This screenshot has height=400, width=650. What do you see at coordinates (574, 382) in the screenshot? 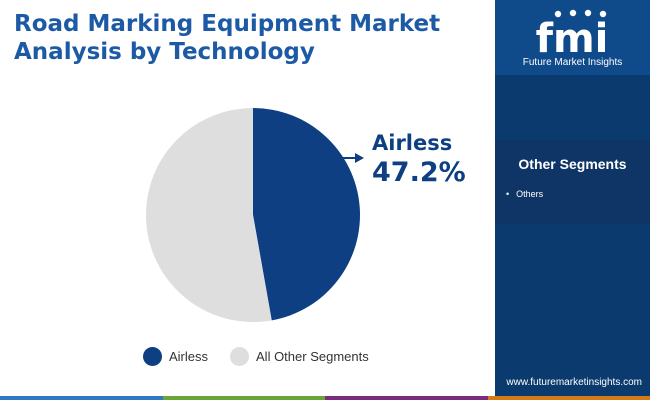
I see `website-link: www.futuremarketinsights.com` at bounding box center [574, 382].